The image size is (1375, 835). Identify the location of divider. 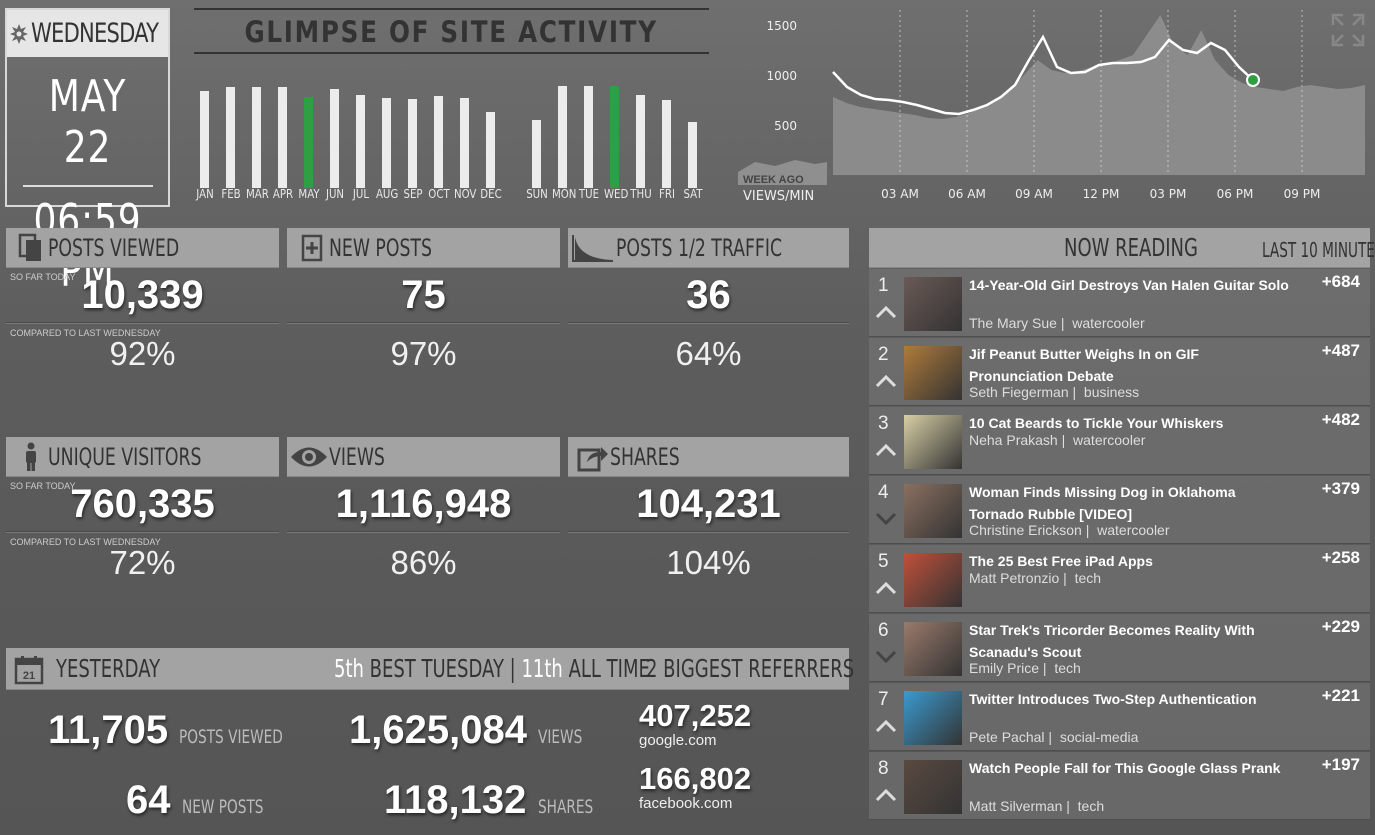
(87, 186).